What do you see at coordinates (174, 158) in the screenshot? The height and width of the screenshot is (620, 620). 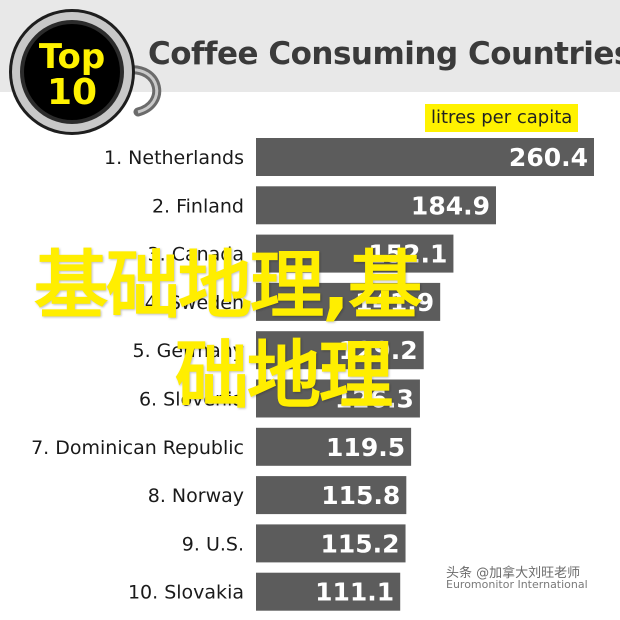 I see `category-label-1: 1. Netherlands` at bounding box center [174, 158].